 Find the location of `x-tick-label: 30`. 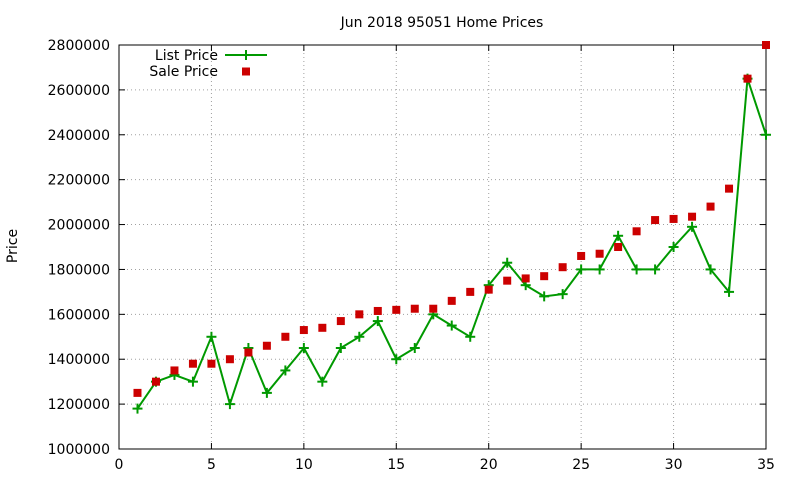

x-tick-label: 30 is located at coordinates (674, 465).